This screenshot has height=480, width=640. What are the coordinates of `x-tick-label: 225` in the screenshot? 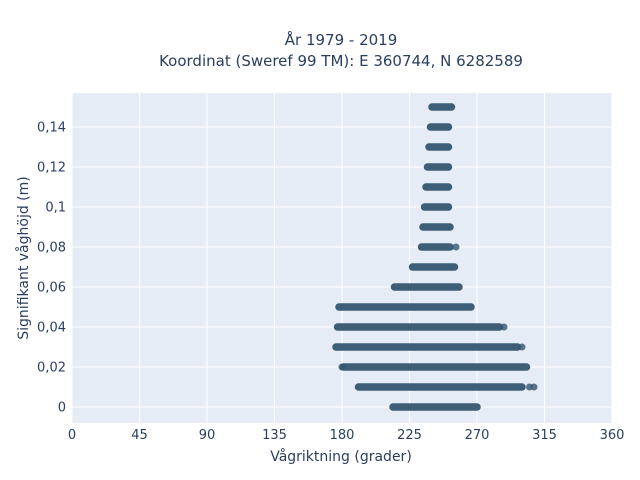 It's located at (409, 435).